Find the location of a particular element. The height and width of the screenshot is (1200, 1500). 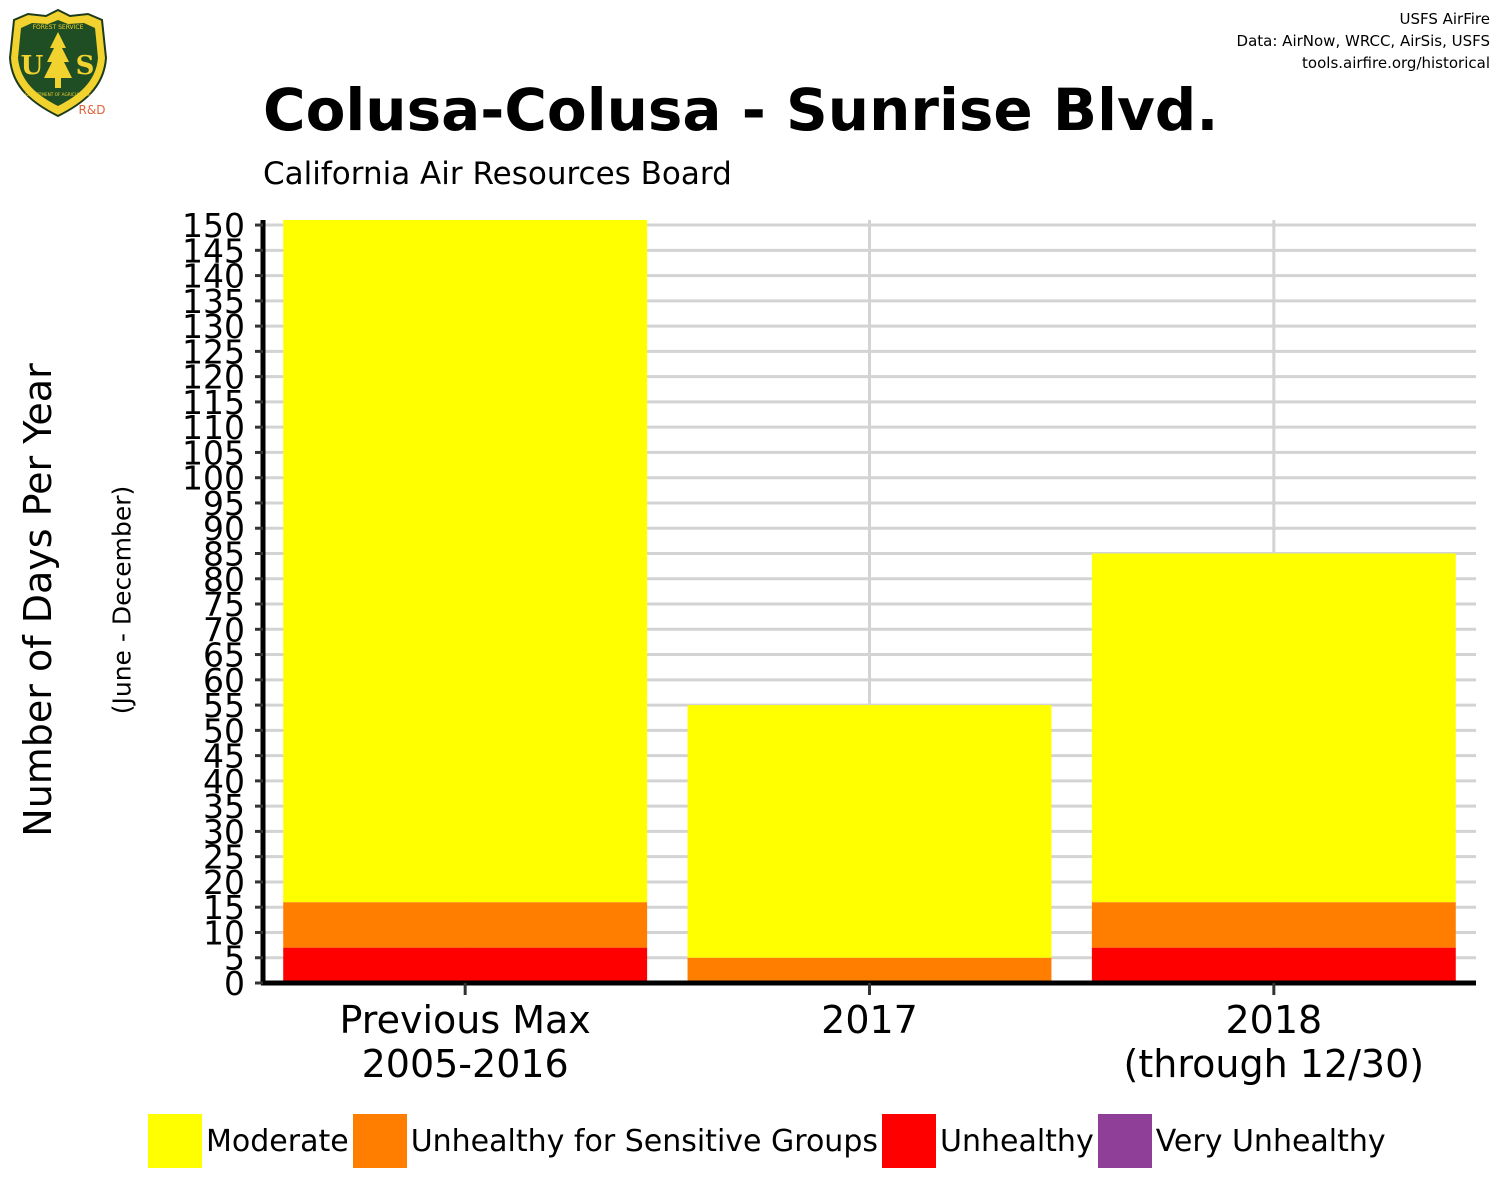

y-tick-label: 0 is located at coordinates (234, 983).